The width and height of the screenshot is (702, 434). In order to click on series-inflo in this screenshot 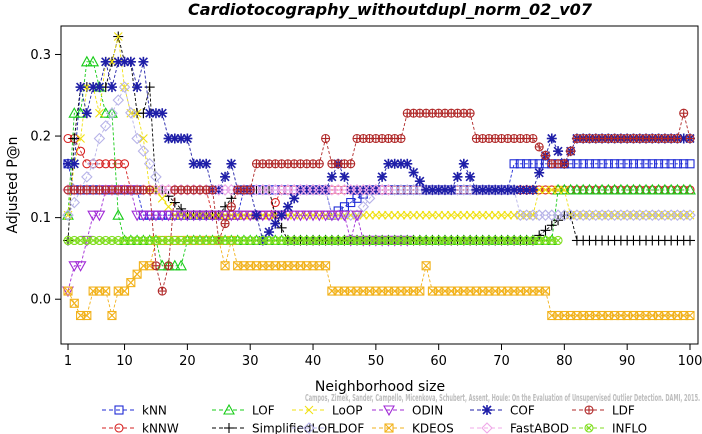, I will do `click(313, 240)`.